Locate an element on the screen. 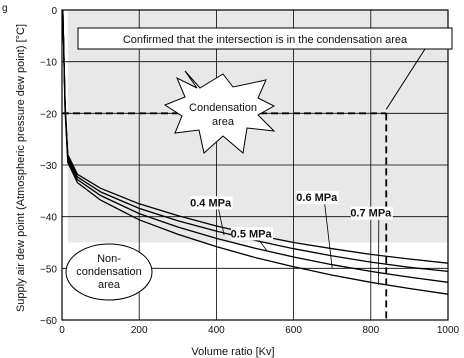  non-condensation-label-3: area is located at coordinates (109, 285).